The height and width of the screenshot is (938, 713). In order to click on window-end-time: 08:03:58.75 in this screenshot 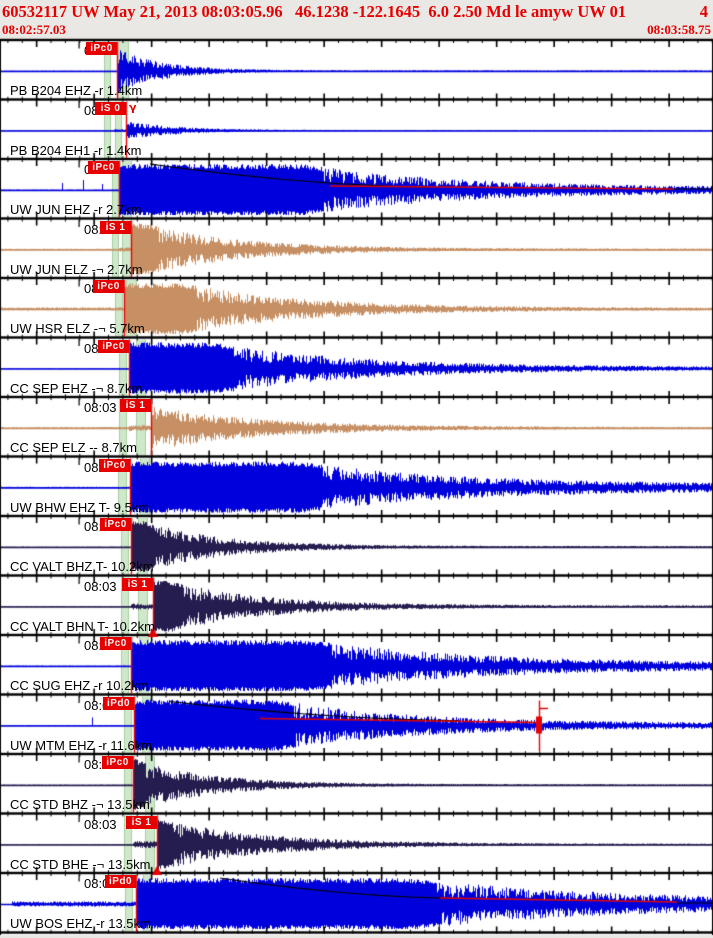, I will do `click(679, 29)`.